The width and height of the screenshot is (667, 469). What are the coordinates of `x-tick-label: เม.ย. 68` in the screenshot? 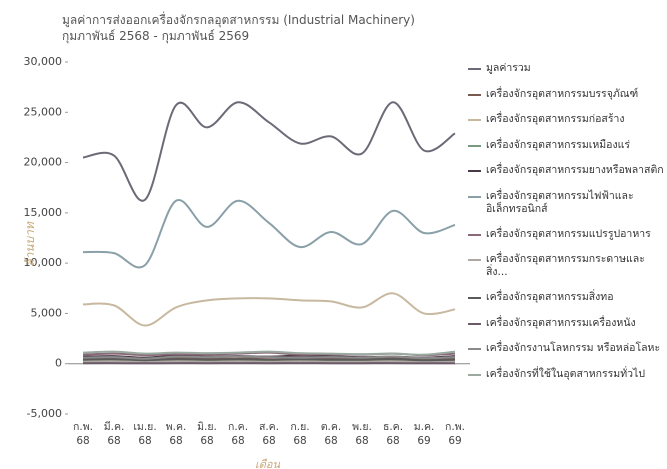 It's located at (145, 434).